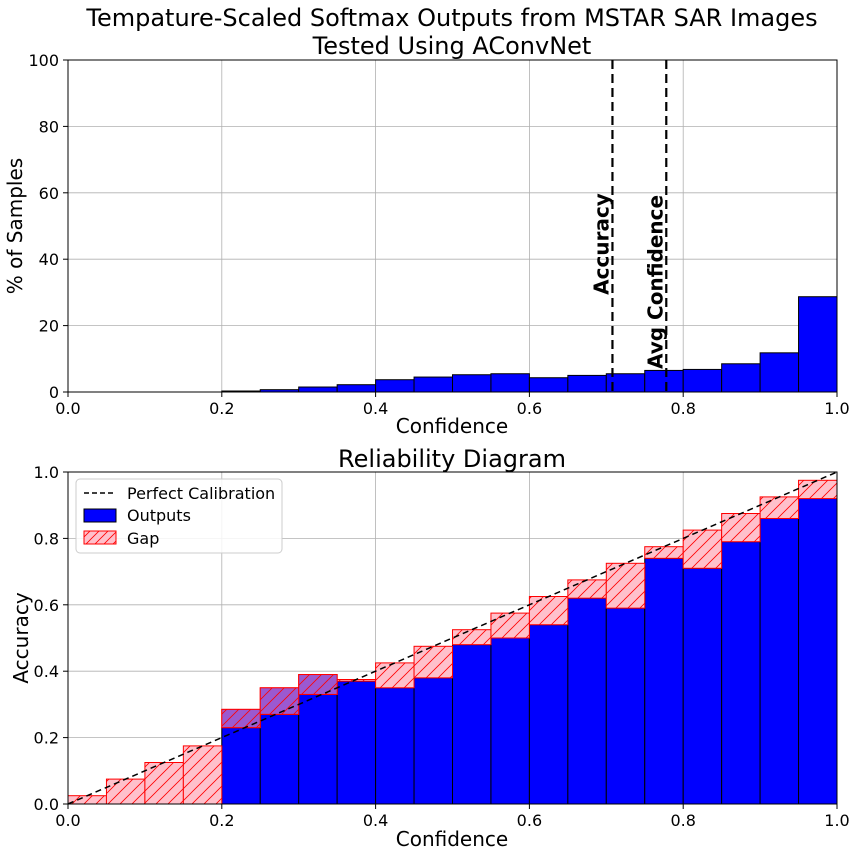 Image resolution: width=856 pixels, height=856 pixels. I want to click on legend-gap-label: Gap, so click(143, 538).